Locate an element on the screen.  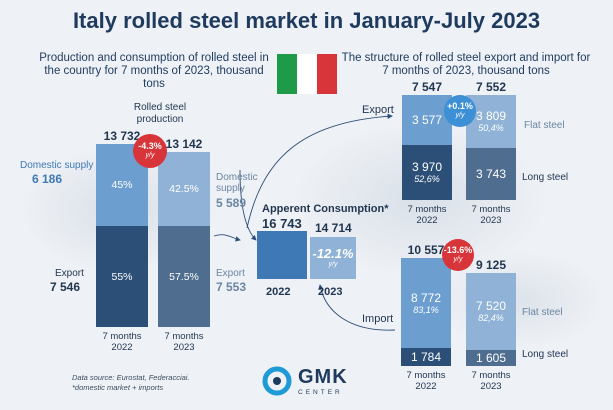
export-segment-label-1-0: 3 970 52,6% is located at coordinates (427, 172).